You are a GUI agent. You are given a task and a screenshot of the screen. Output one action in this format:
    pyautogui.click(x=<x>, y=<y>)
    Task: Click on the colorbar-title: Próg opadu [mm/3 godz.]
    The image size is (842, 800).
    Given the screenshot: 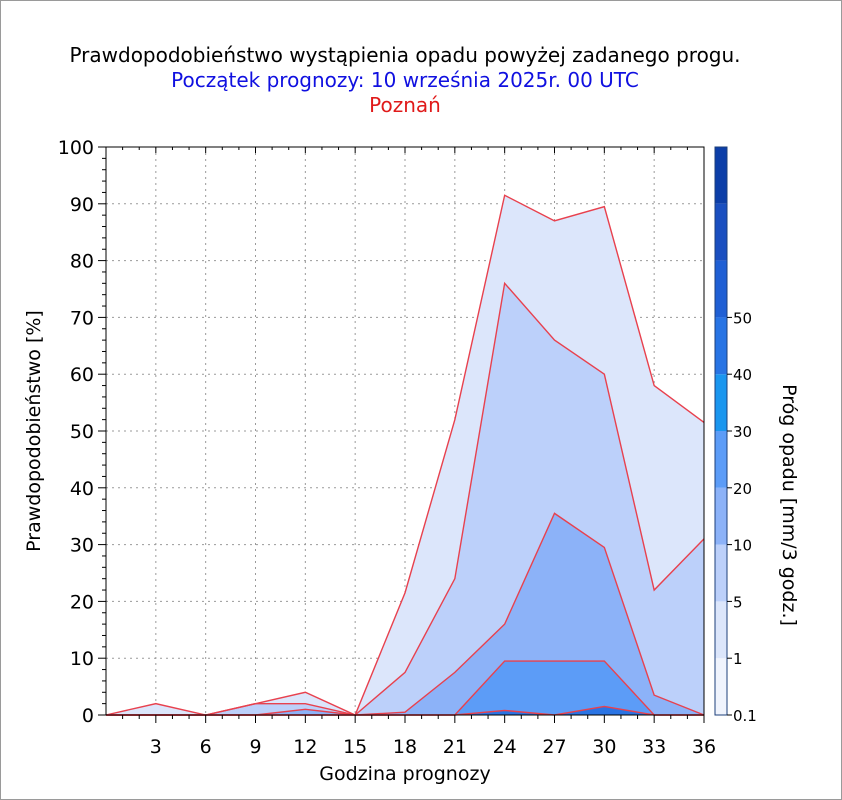 What is the action you would take?
    pyautogui.click(x=789, y=505)
    